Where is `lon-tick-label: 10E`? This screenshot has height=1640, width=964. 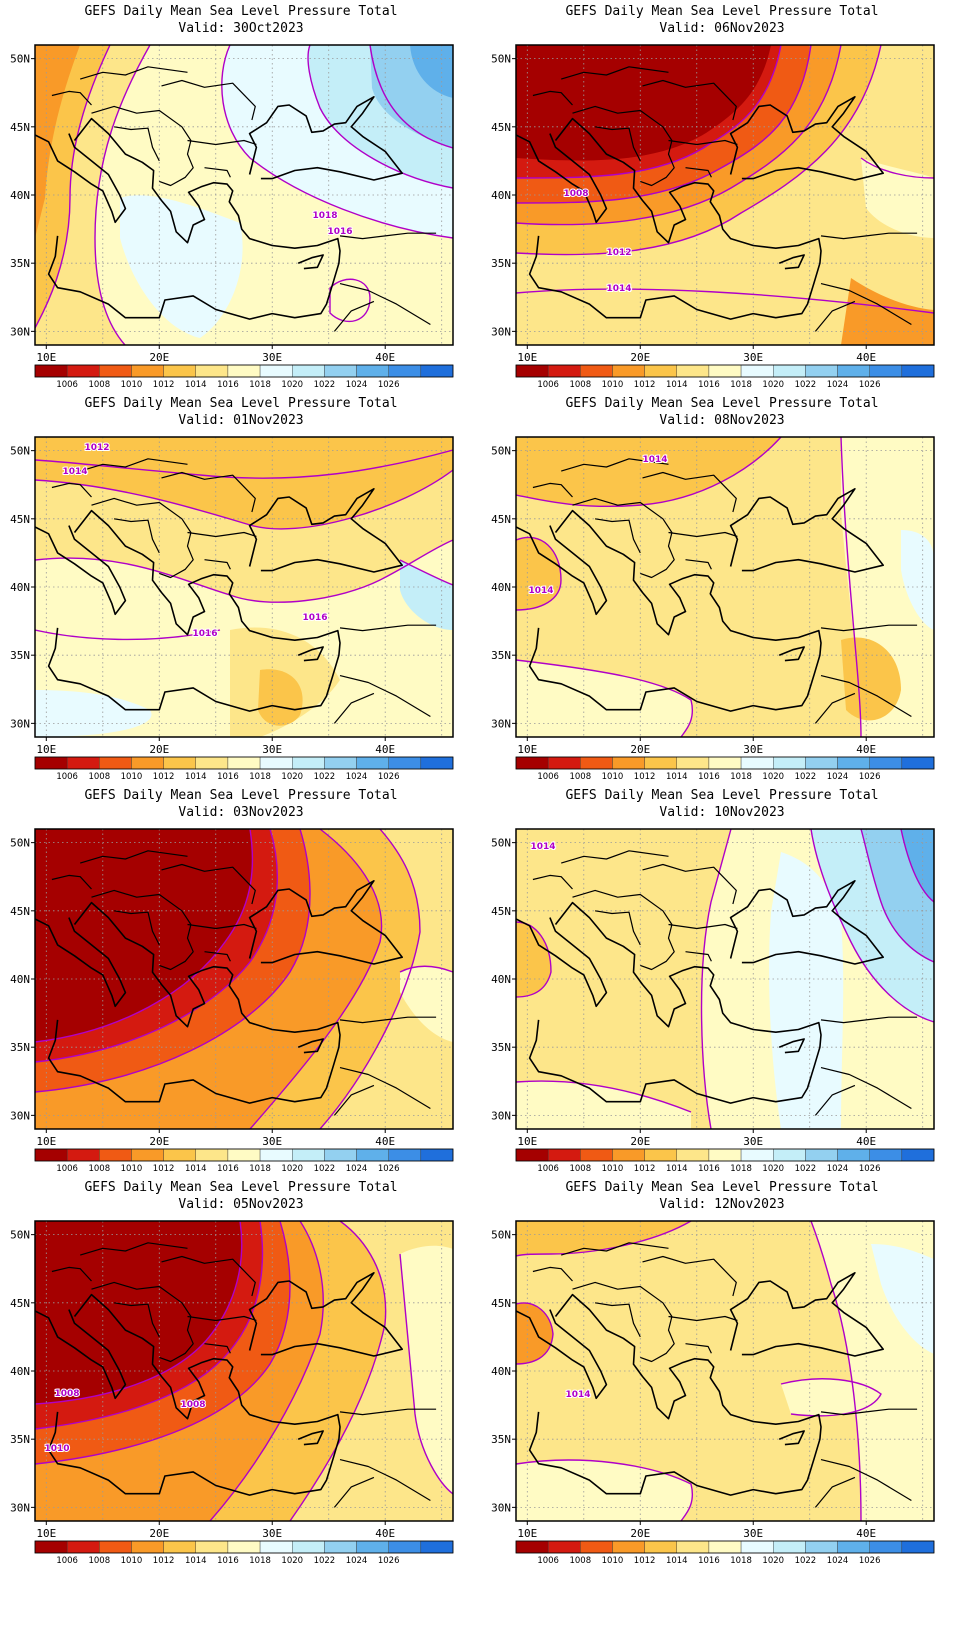
lon-tick-label: 10E is located at coordinates (527, 1141).